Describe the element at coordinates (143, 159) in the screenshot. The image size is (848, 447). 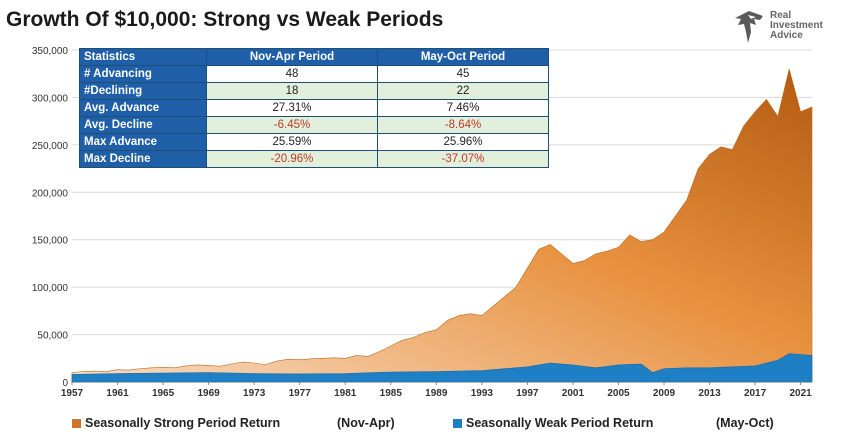
I see `statistics-row-label: Max Decline` at that location.